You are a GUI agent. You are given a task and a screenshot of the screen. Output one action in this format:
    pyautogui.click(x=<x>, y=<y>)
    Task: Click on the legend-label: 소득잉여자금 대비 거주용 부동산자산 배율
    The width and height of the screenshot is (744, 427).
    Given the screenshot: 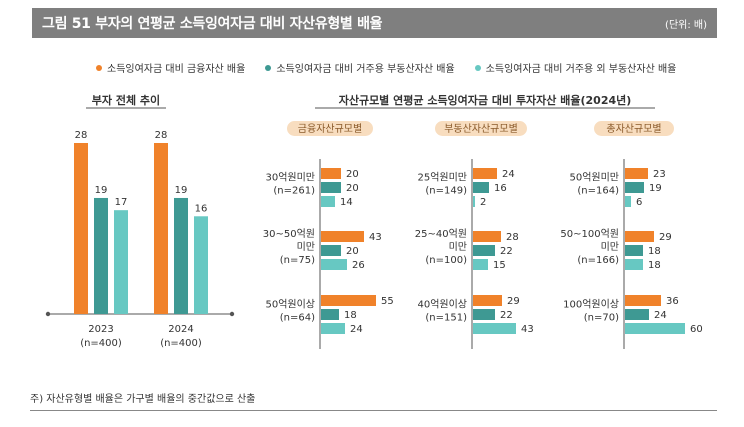 What is the action you would take?
    pyautogui.click(x=365, y=69)
    